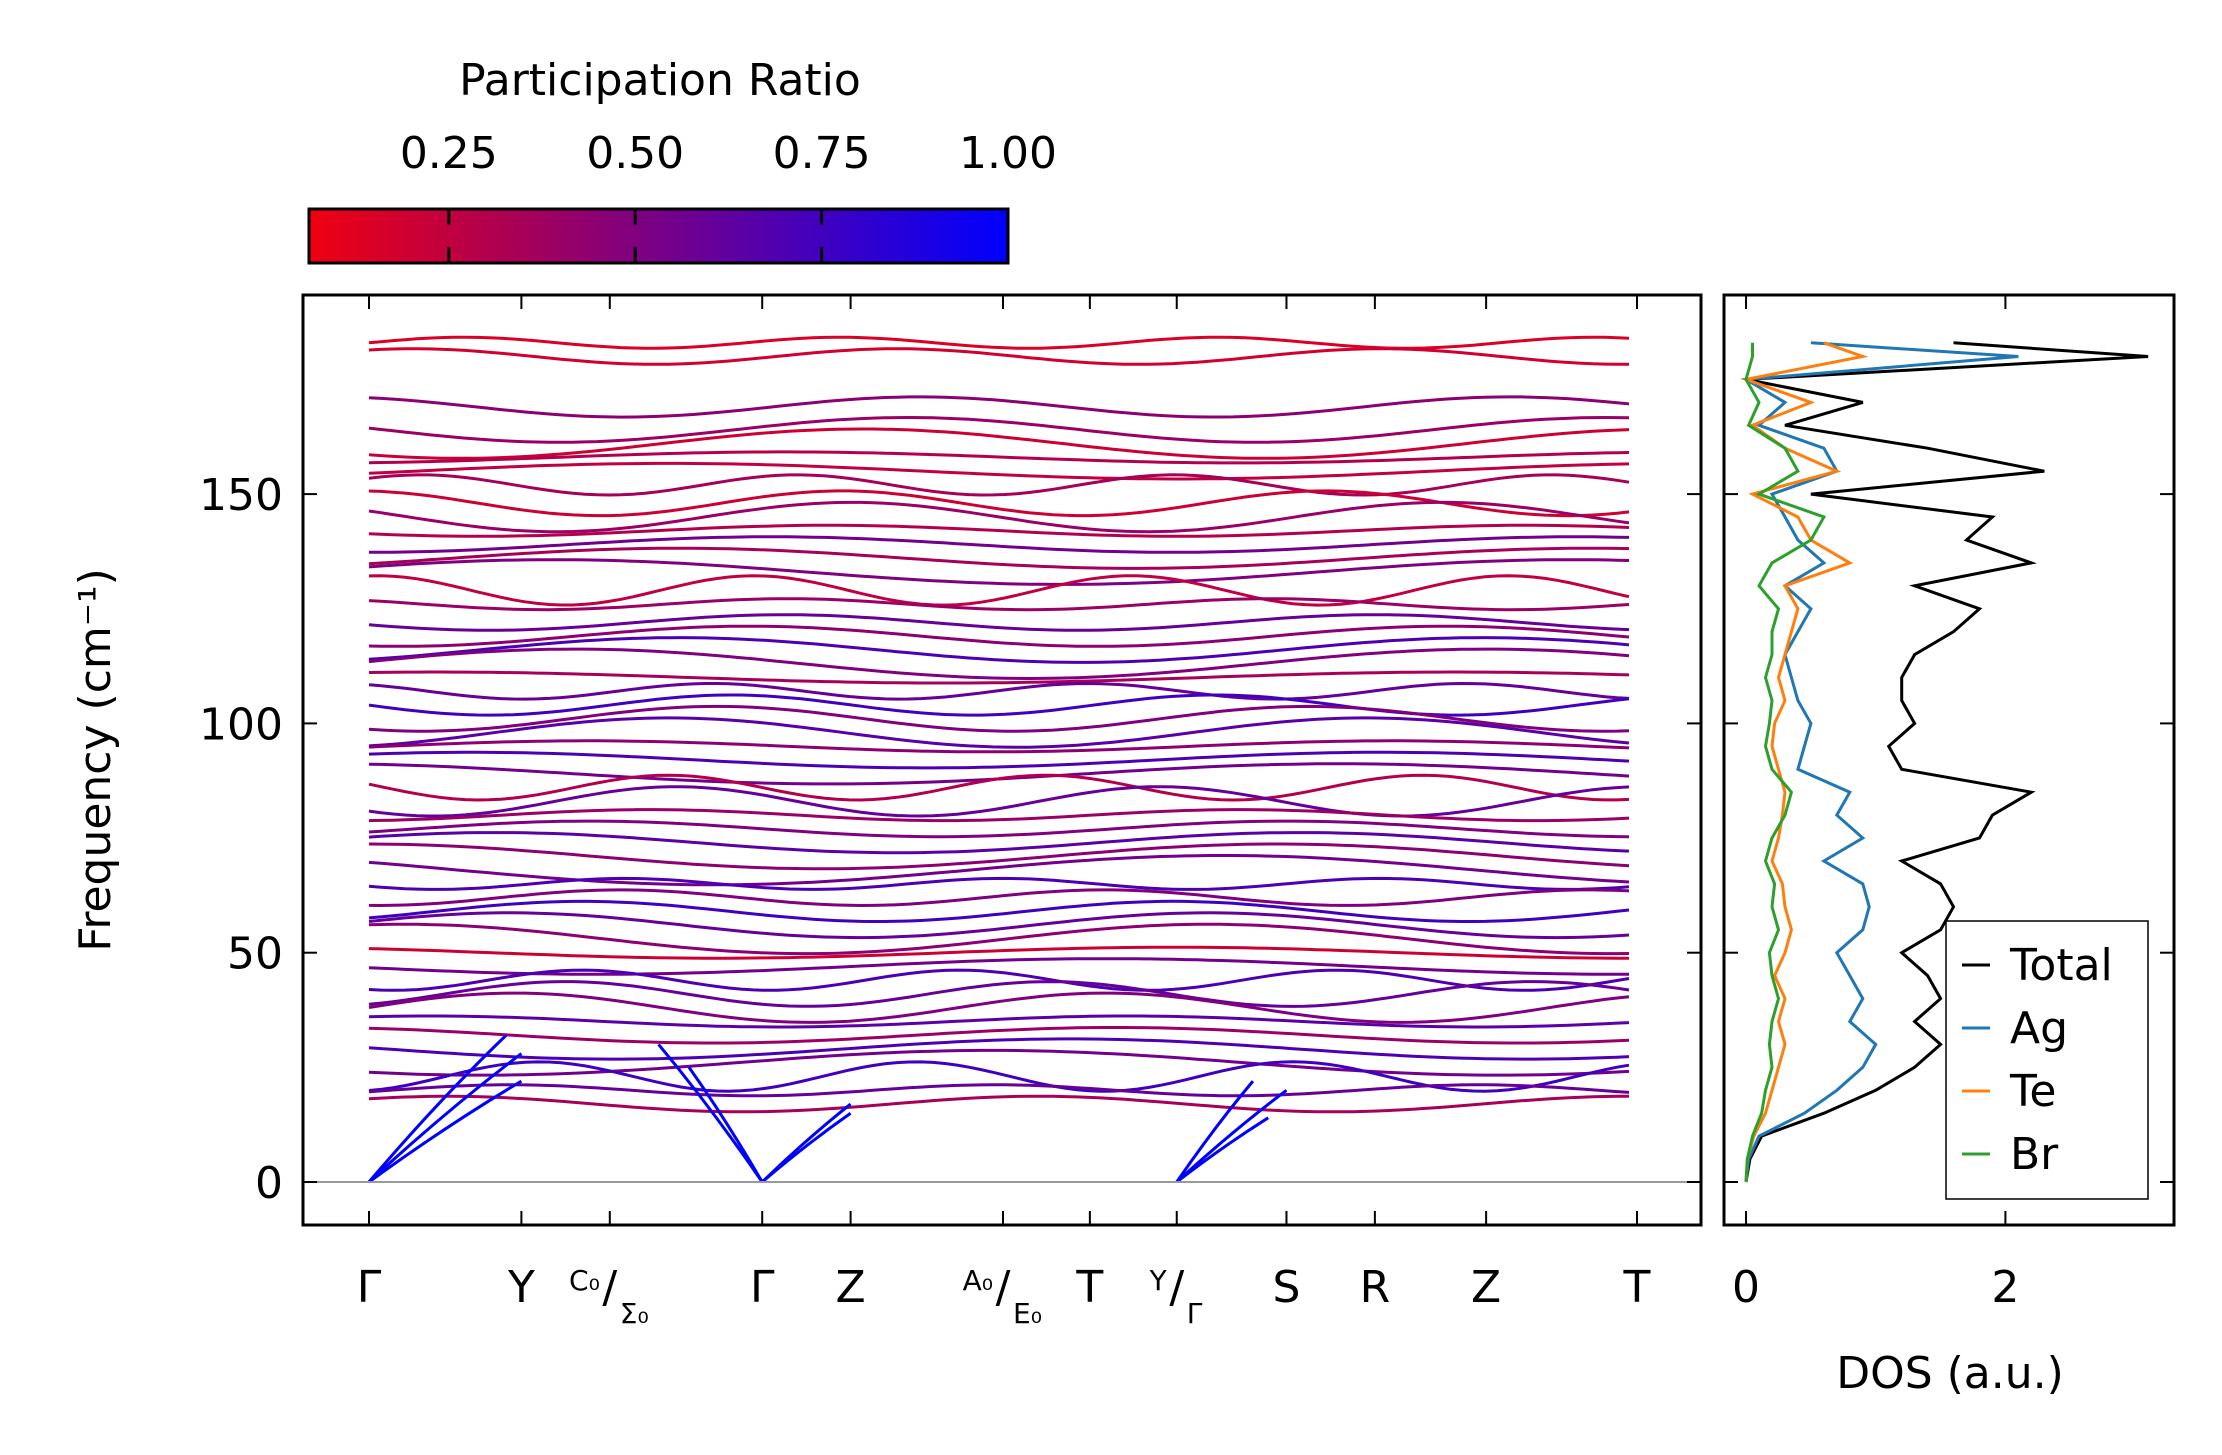 The image size is (2222, 1455). Describe the element at coordinates (521, 1287) in the screenshot. I see `kpoint-label: Y` at that location.